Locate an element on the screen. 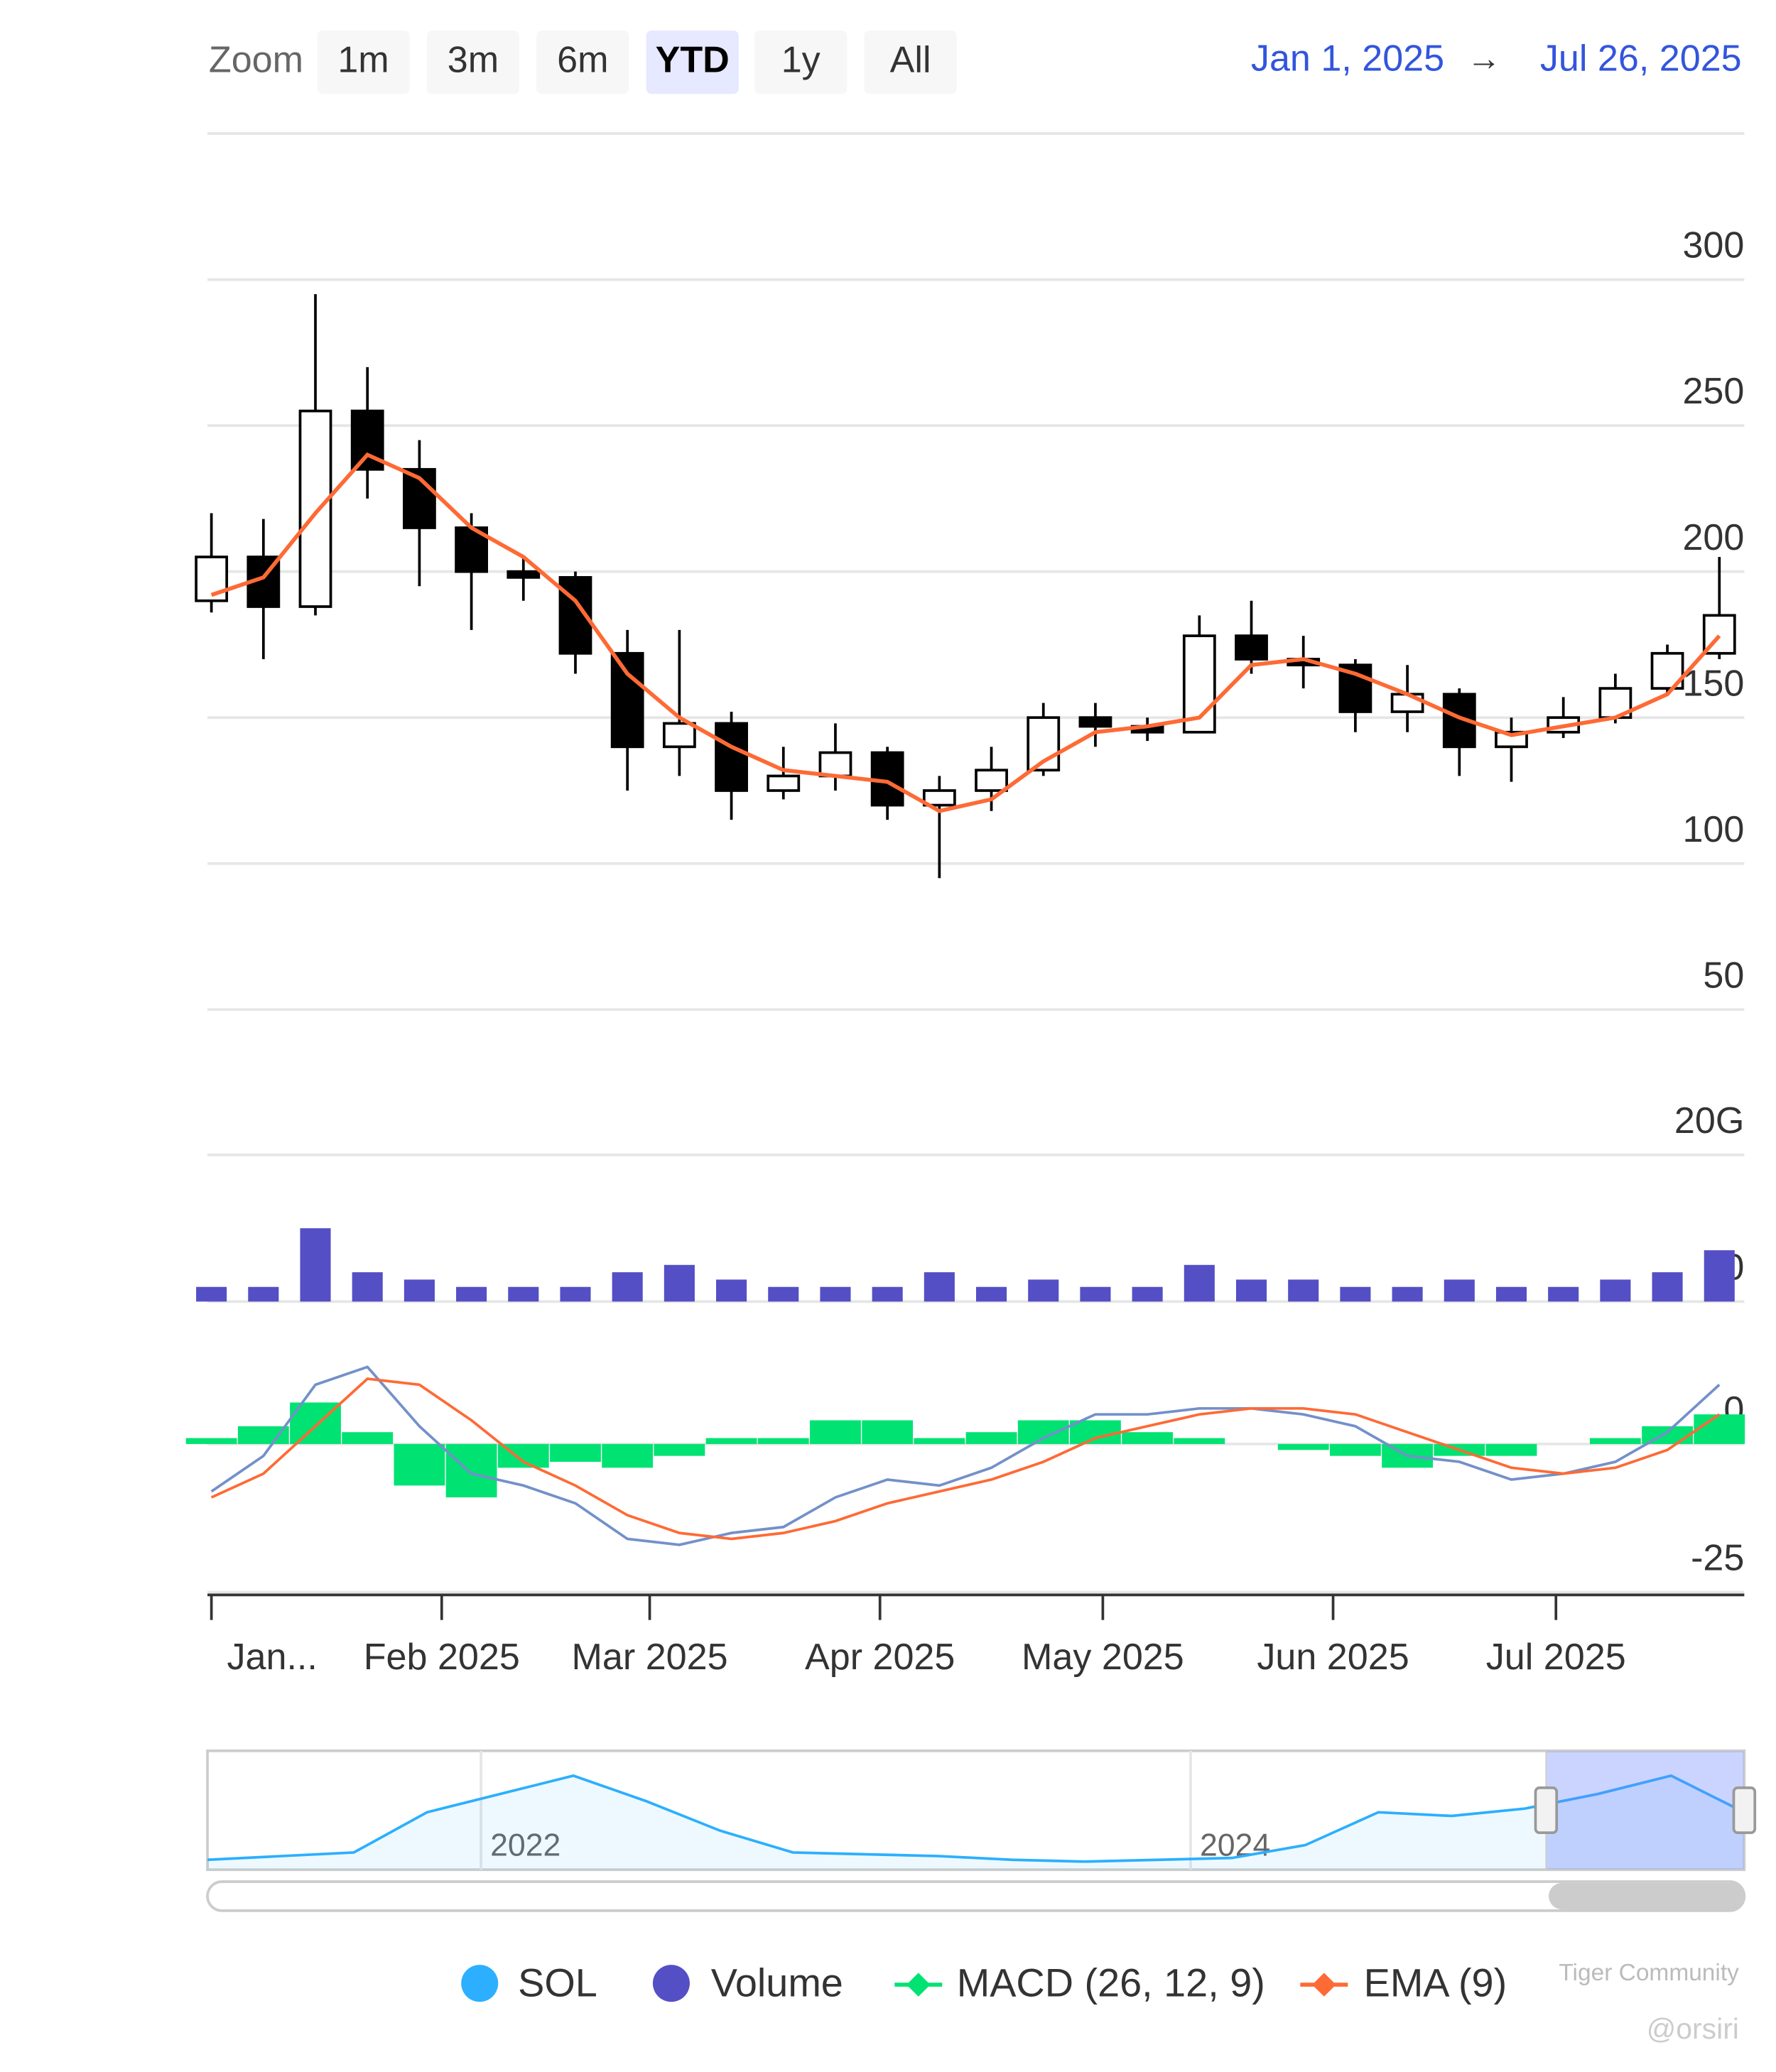 Image resolution: width=1776 pixels, height=2072 pixels. zoom-button-label: 1y is located at coordinates (801, 60).